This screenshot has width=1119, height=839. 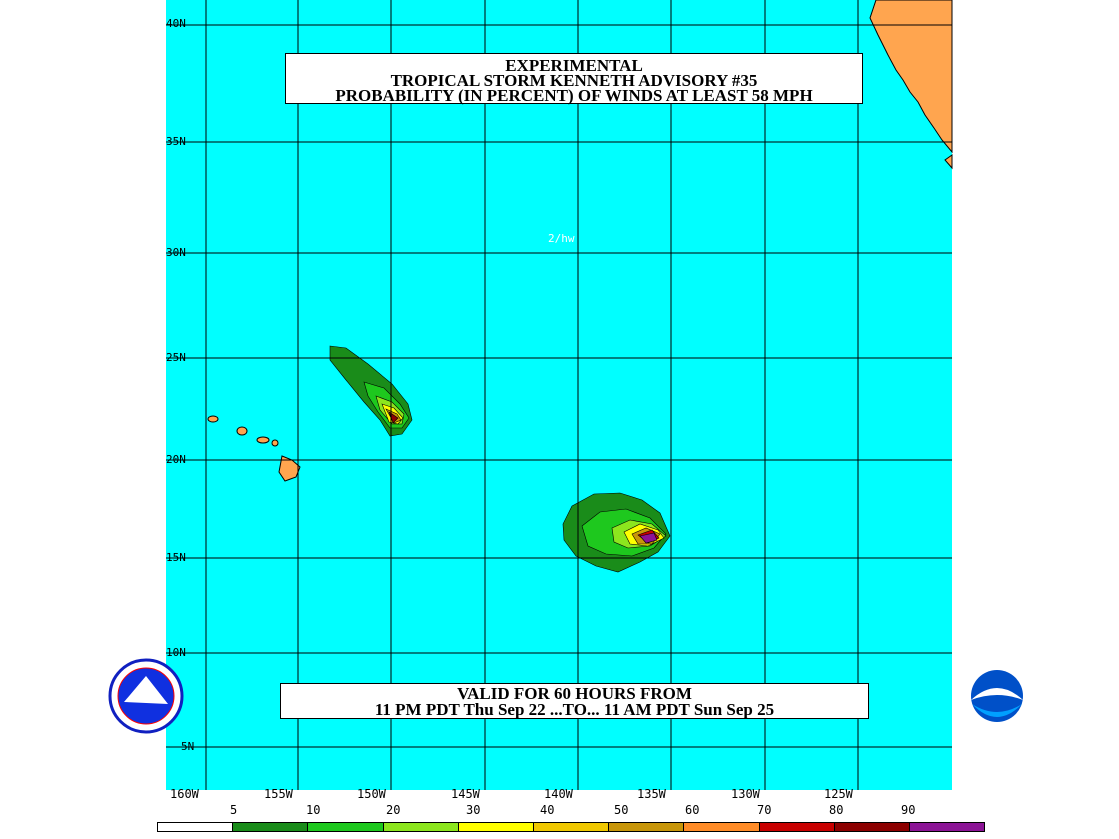 What do you see at coordinates (234, 810) in the screenshot?
I see `legend-value: 5` at bounding box center [234, 810].